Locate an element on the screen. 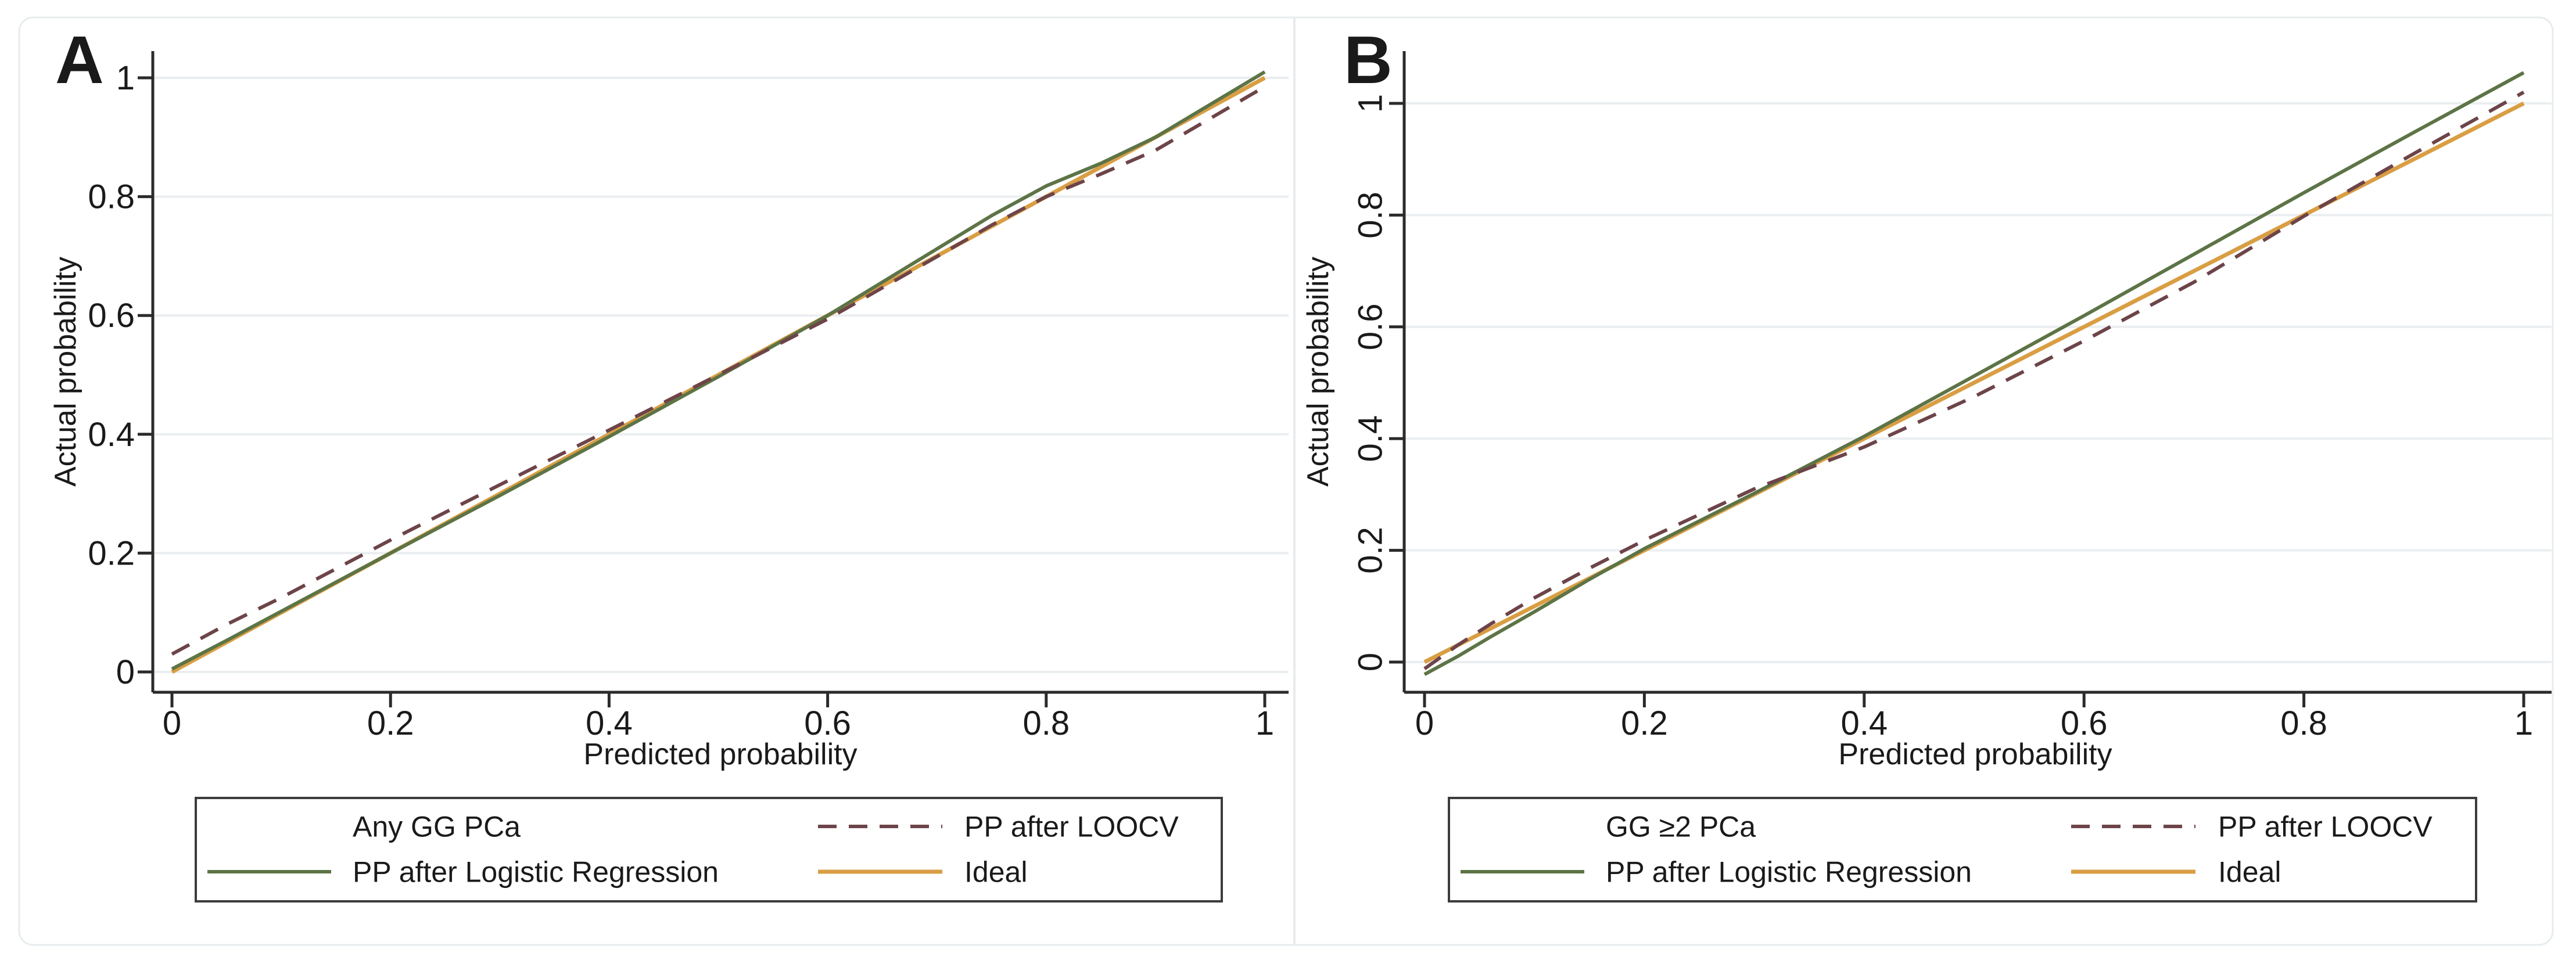  panel-label: B is located at coordinates (1368, 60).